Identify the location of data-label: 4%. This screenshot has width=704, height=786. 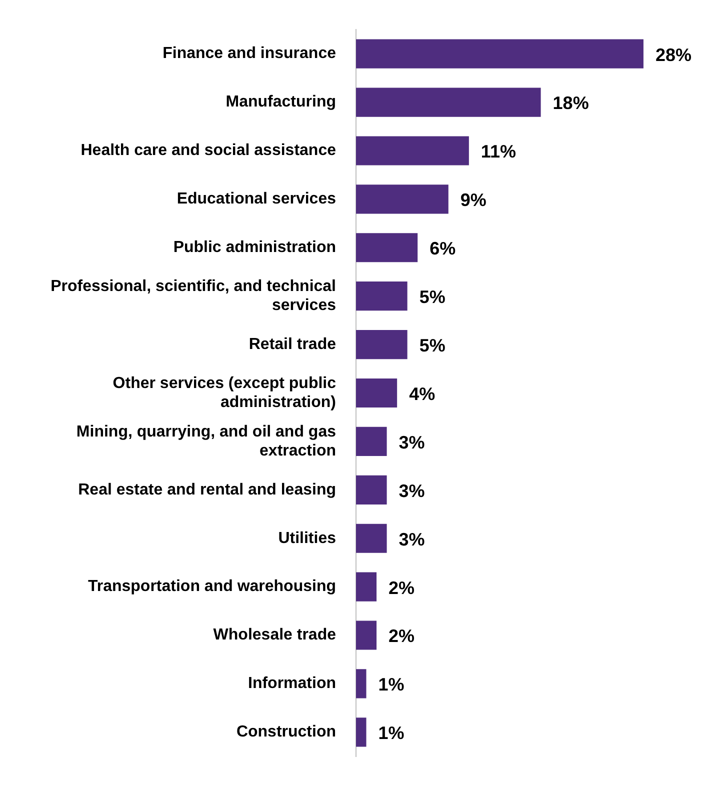
(422, 394).